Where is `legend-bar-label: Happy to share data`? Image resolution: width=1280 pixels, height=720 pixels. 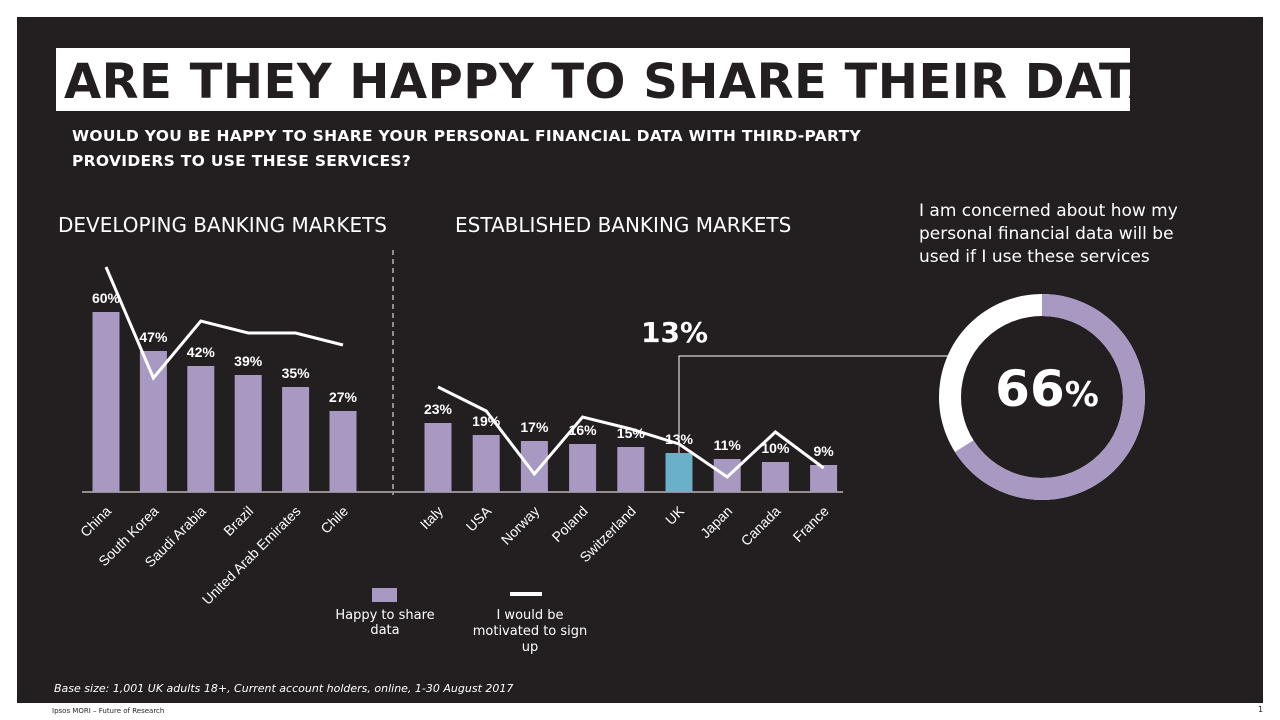
legend-bar-label: Happy to share data is located at coordinates (385, 623).